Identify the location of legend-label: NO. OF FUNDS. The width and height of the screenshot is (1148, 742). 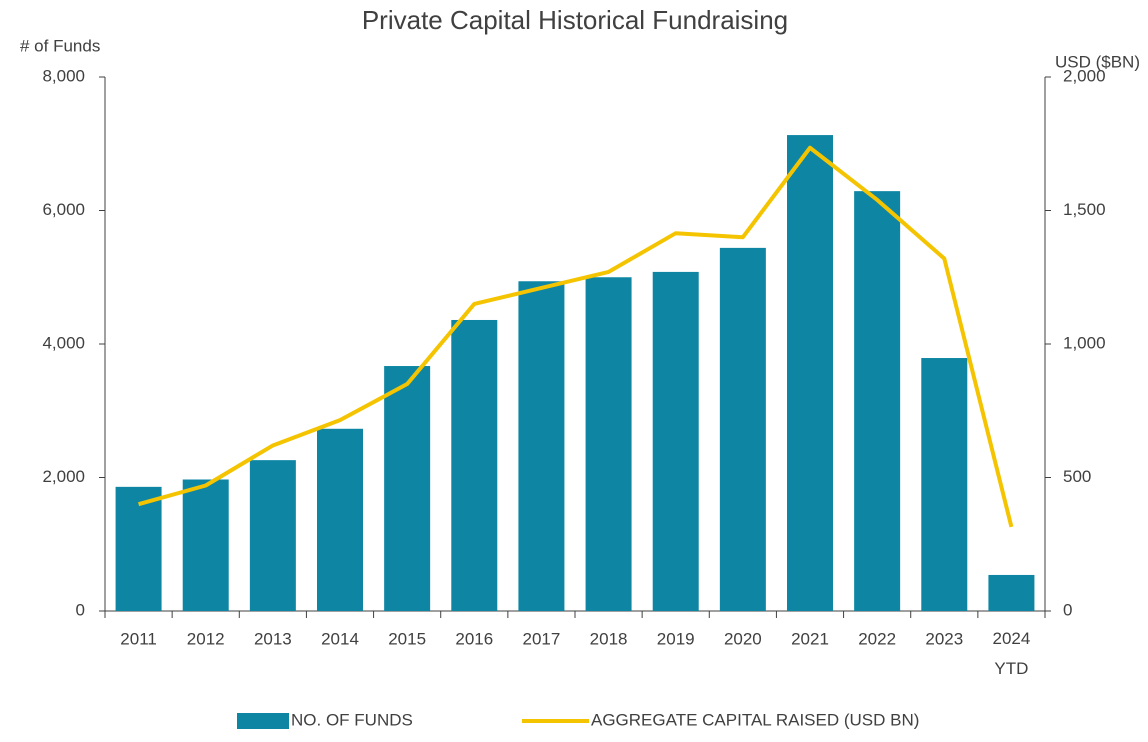
(352, 719).